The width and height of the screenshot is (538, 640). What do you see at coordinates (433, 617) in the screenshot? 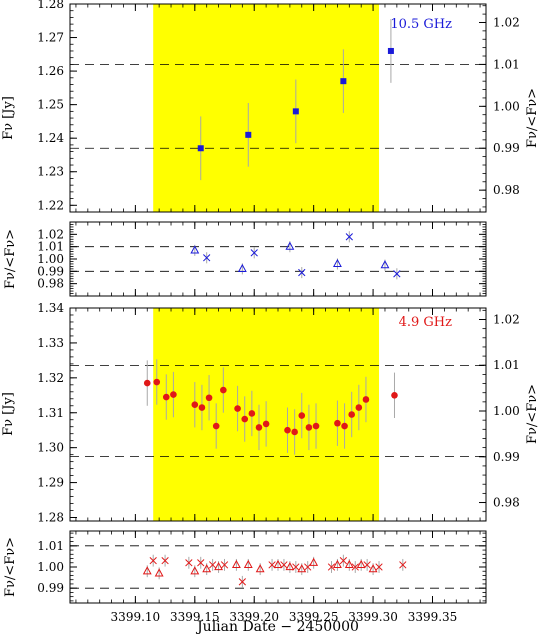
I see `x-tick-label: 3399.35` at bounding box center [433, 617].